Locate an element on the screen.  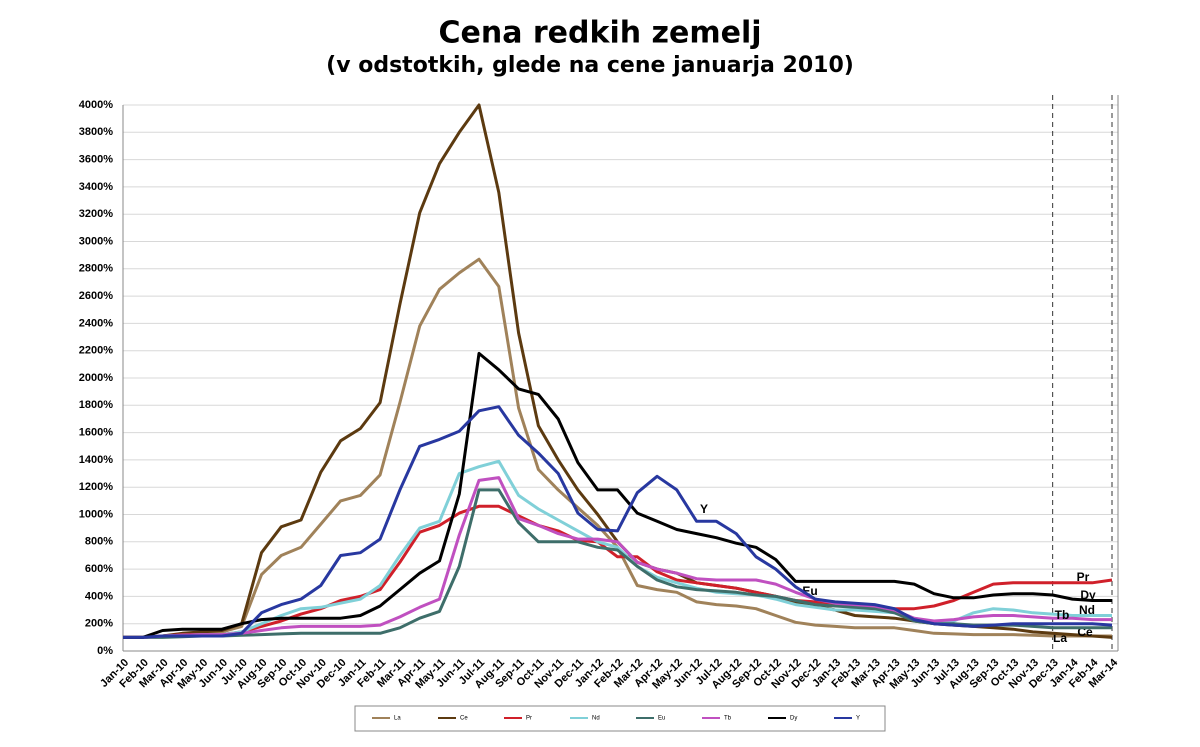
y-tick-label: 0% is located at coordinates (105, 651).